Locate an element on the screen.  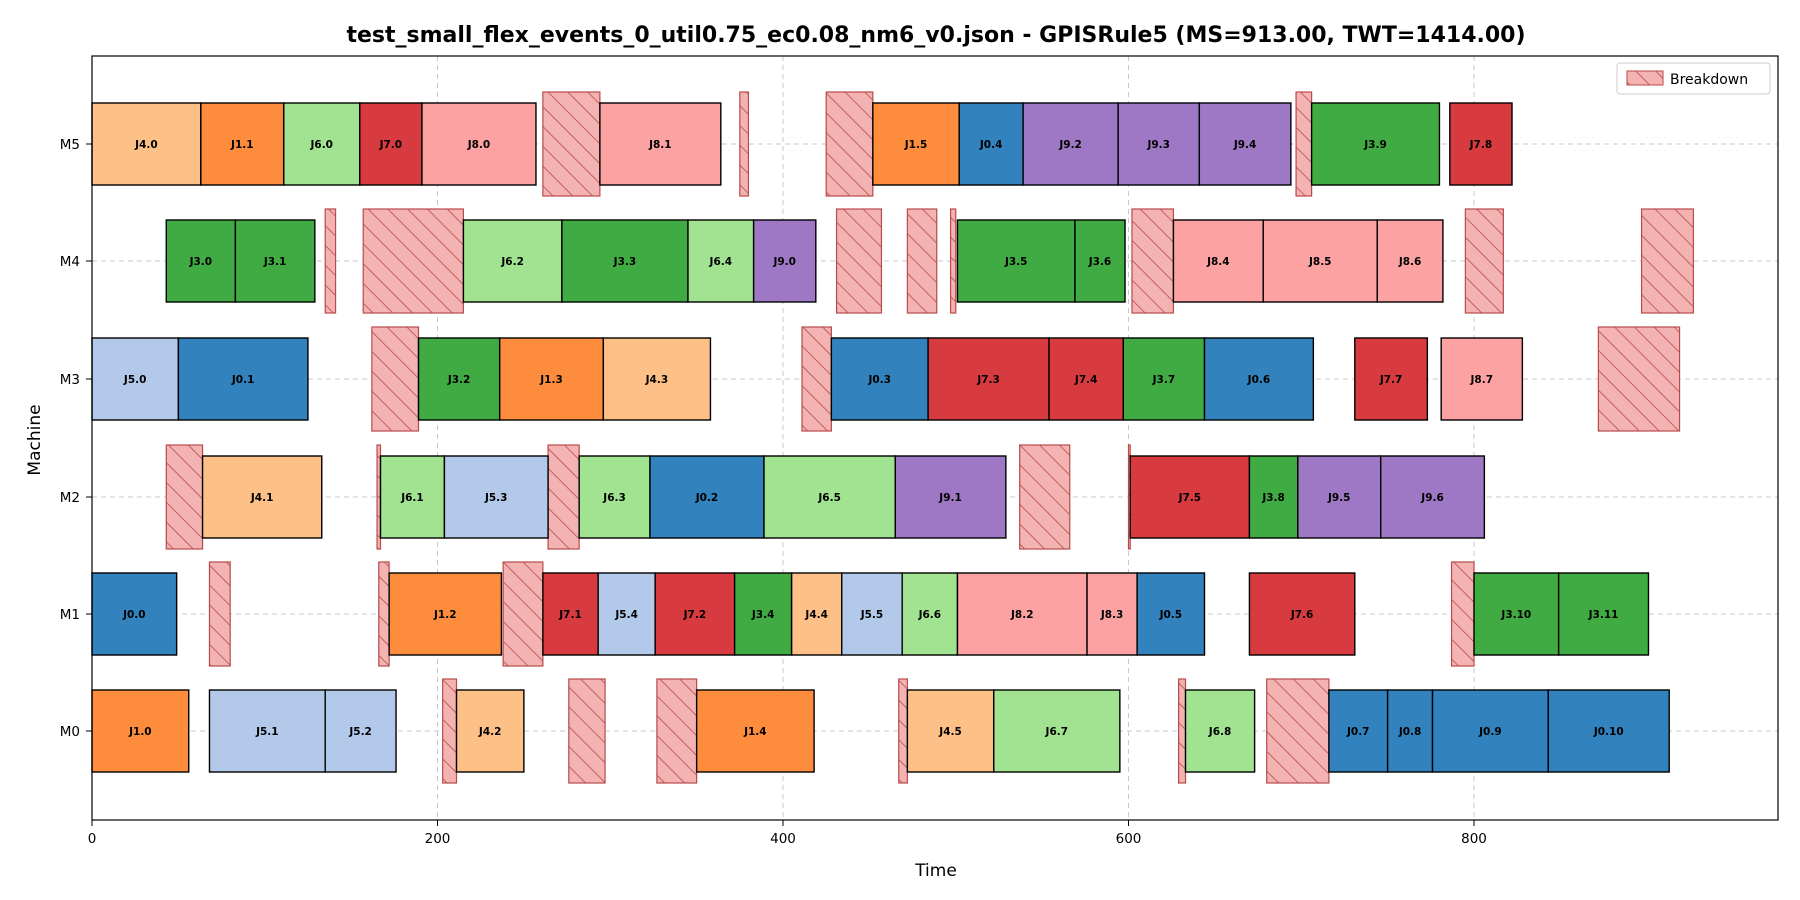
operation-label: J8.6 is located at coordinates (1410, 262).